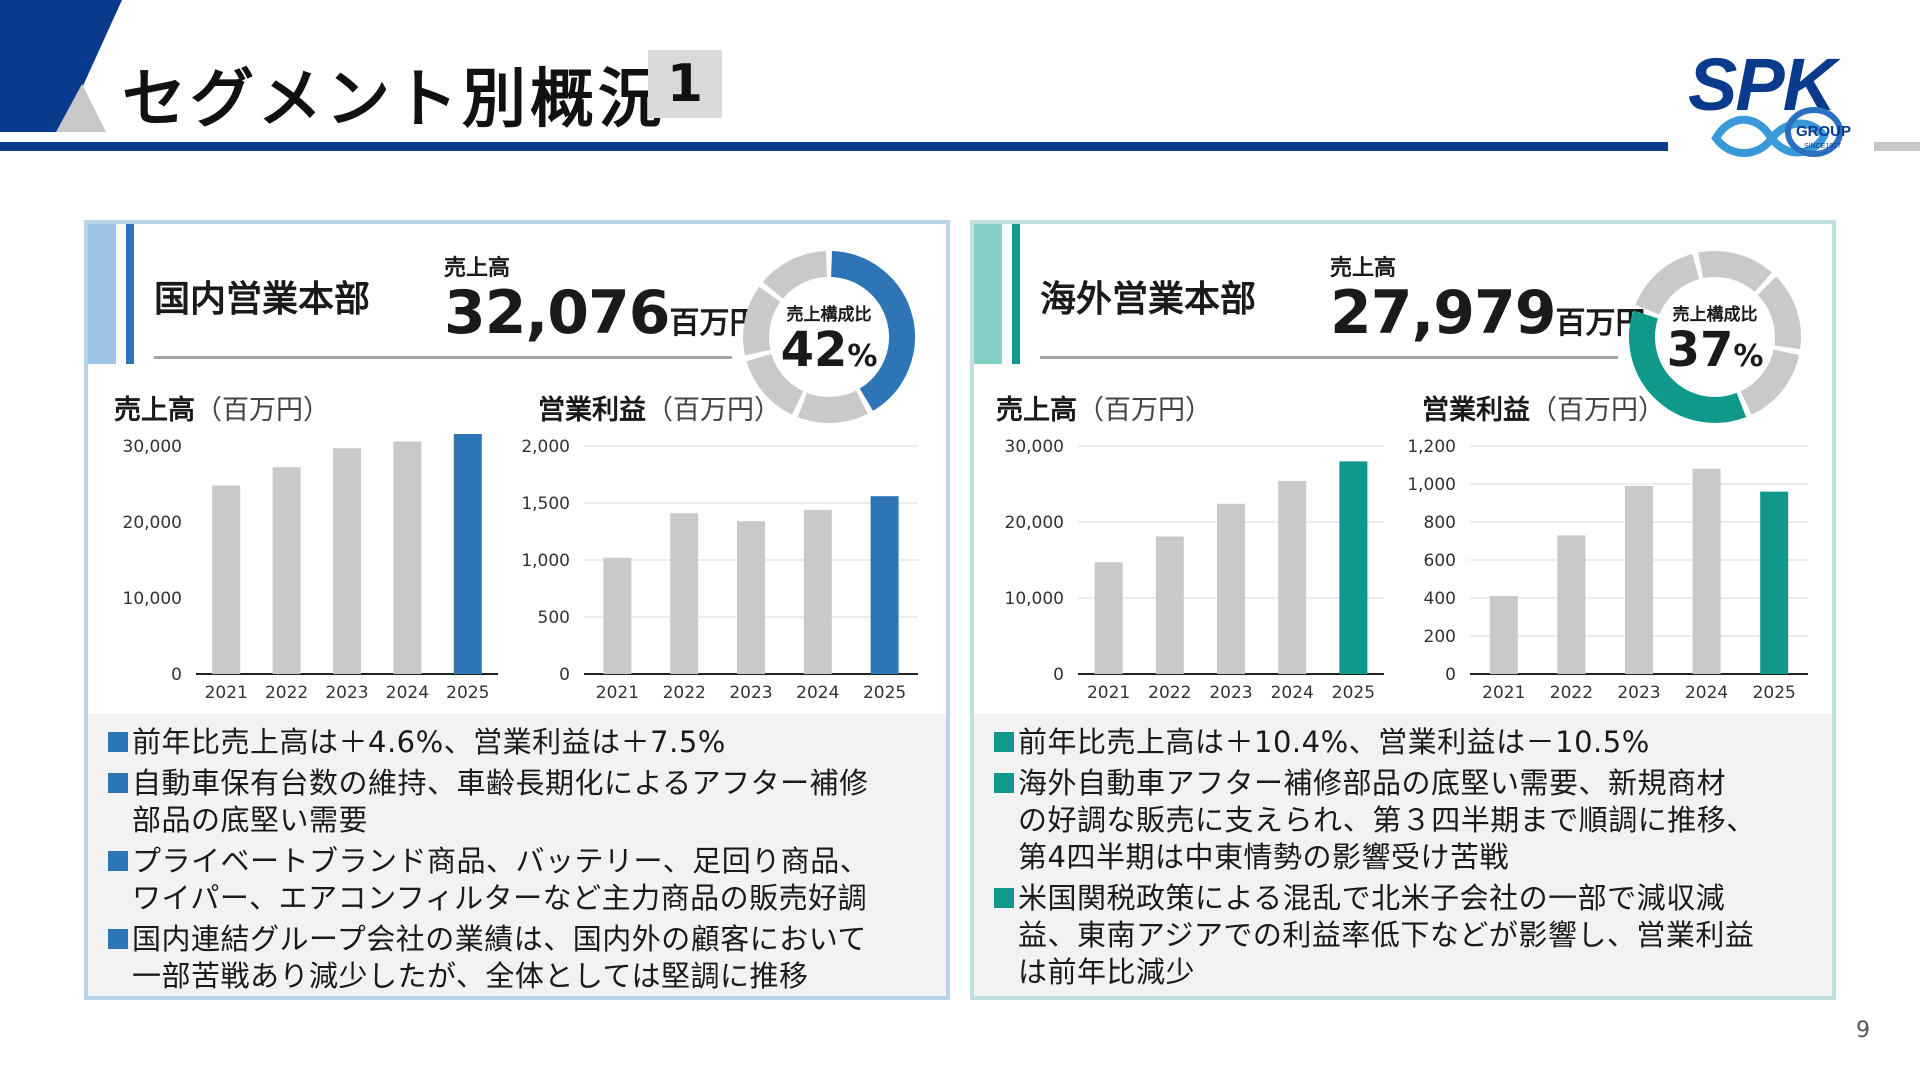  What do you see at coordinates (61, 66) in the screenshot?
I see `header-navy-shape` at bounding box center [61, 66].